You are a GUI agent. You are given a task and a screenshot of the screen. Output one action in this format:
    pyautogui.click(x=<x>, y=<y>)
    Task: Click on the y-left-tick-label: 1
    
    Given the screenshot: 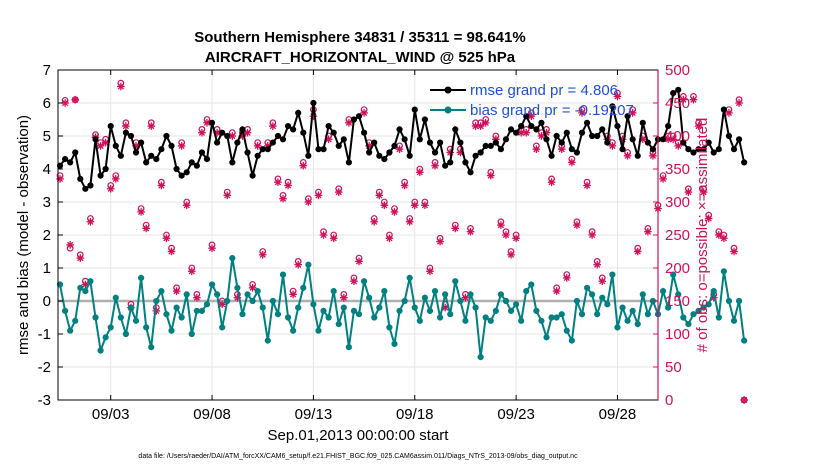 What is the action you would take?
    pyautogui.click(x=47, y=268)
    